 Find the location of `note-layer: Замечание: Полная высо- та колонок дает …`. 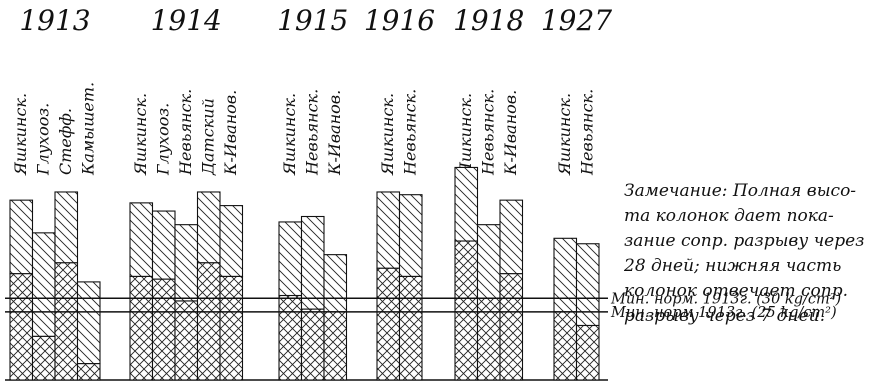

note-layer: Замечание: Полная высо- та колонок дает … is located at coordinates (743, 253).